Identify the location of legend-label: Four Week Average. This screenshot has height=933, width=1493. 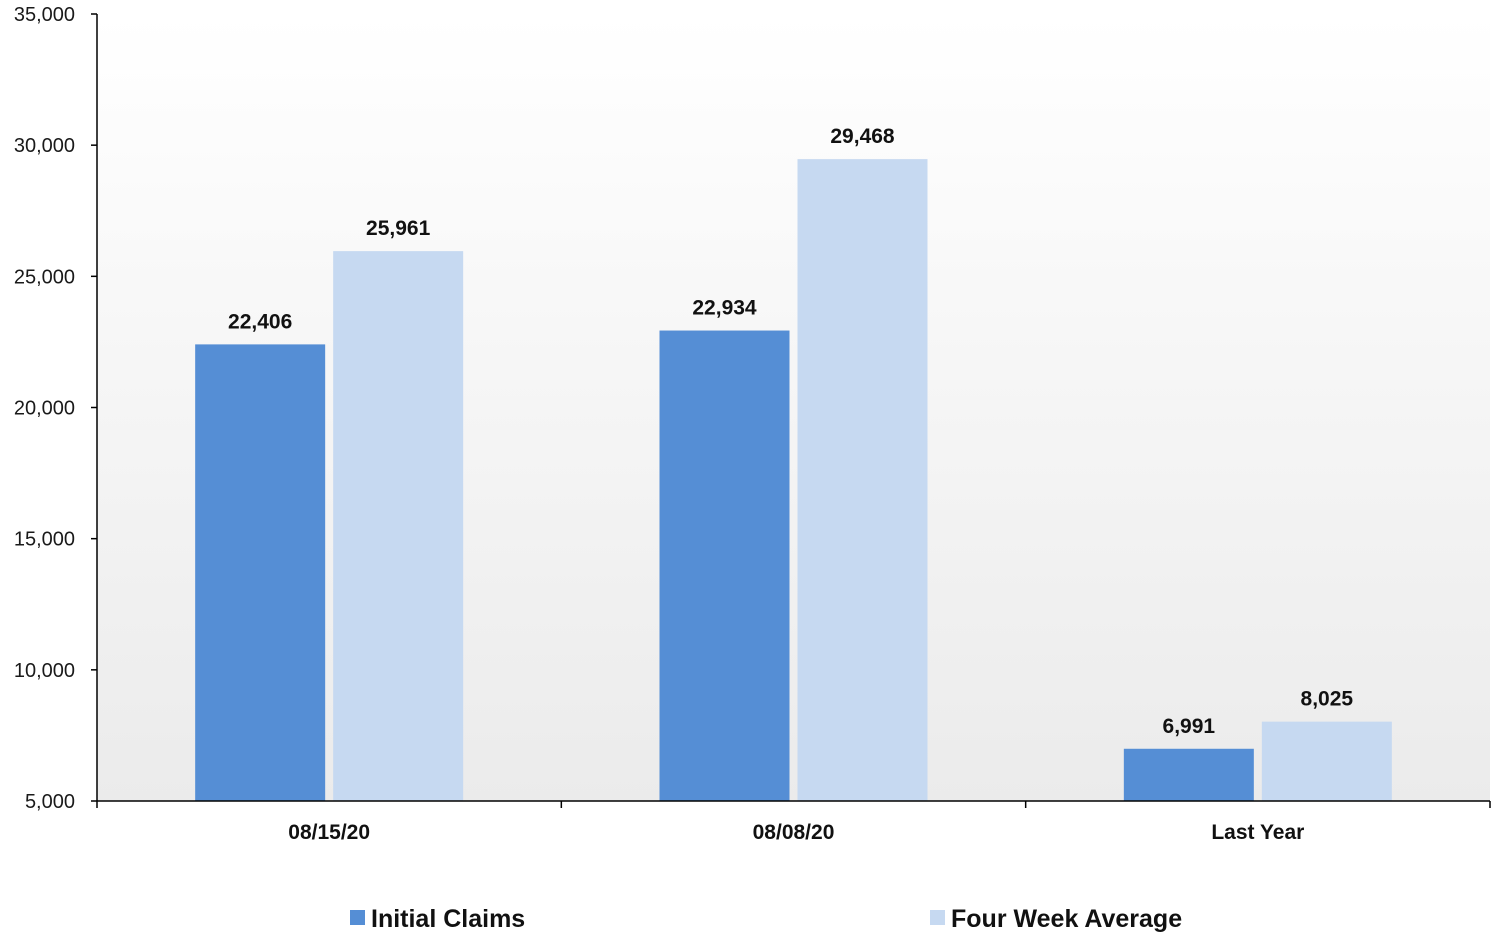
(1066, 919).